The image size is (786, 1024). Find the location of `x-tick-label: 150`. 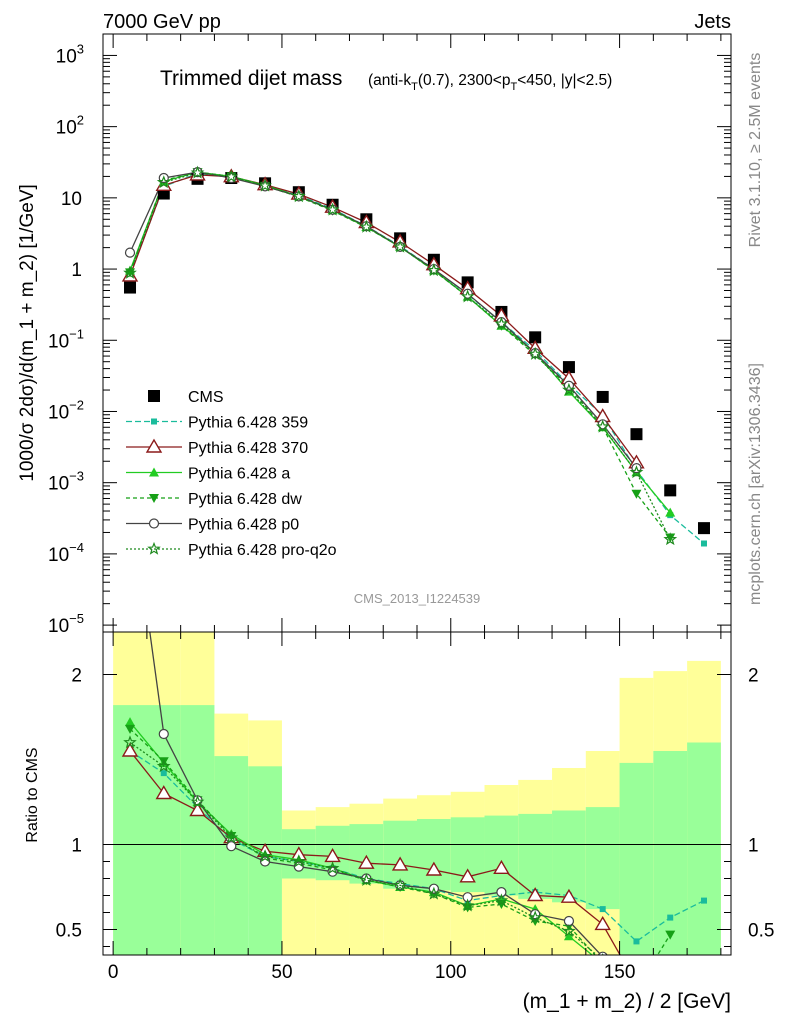

x-tick-label: 150 is located at coordinates (620, 972).